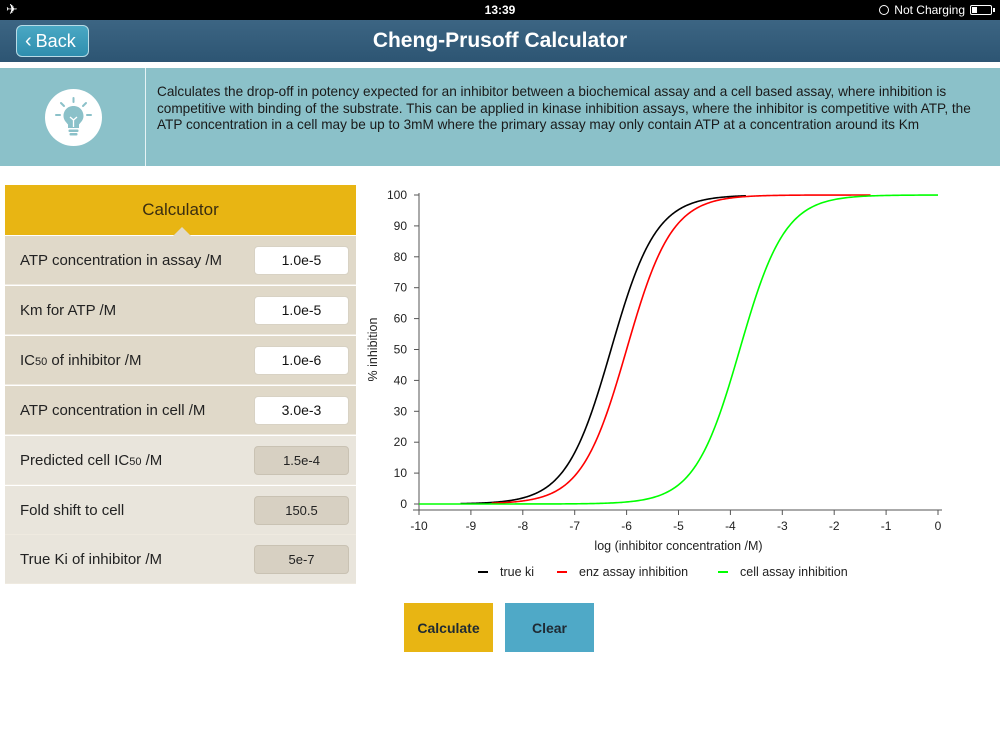 The image size is (1000, 750). What do you see at coordinates (121, 260) in the screenshot?
I see `input-label: ATP concentration in assay /M` at bounding box center [121, 260].